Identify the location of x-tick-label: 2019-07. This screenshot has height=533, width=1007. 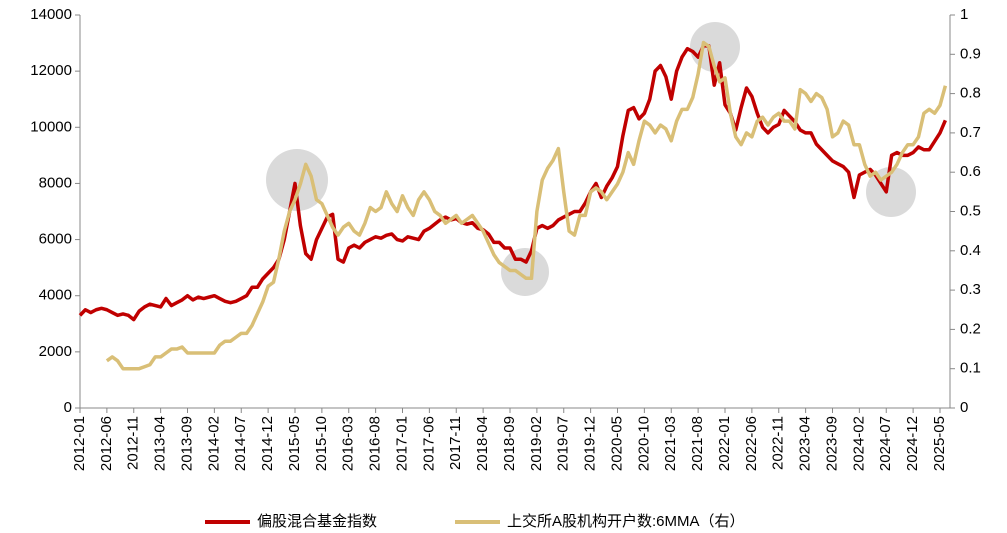
(563, 443).